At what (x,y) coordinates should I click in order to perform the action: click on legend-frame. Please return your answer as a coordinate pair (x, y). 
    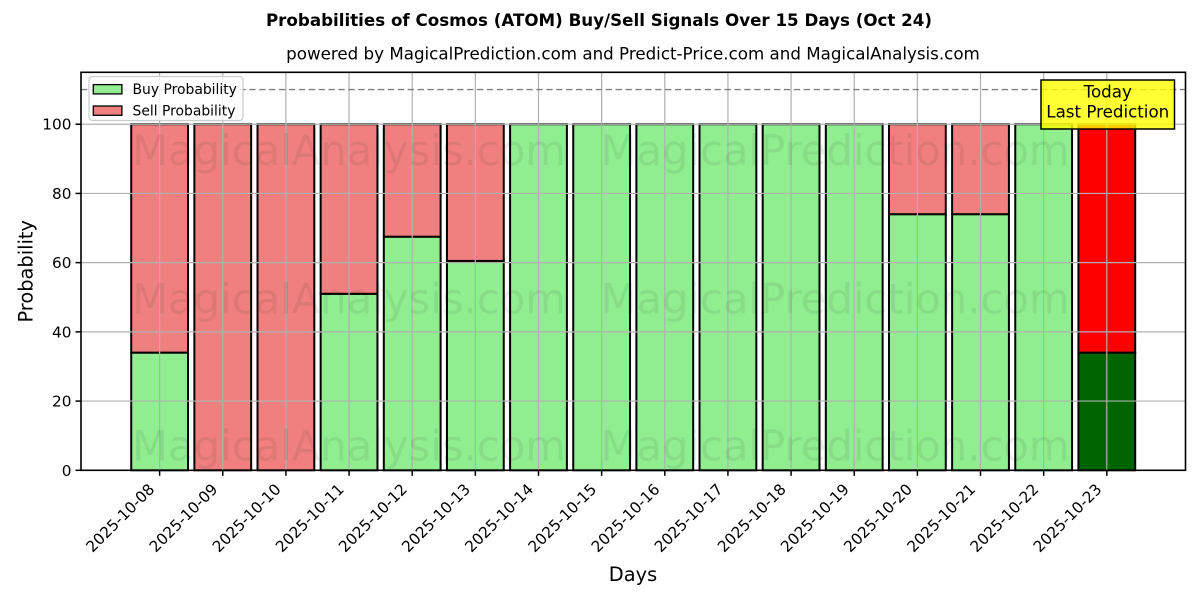
    Looking at the image, I should click on (166, 98).